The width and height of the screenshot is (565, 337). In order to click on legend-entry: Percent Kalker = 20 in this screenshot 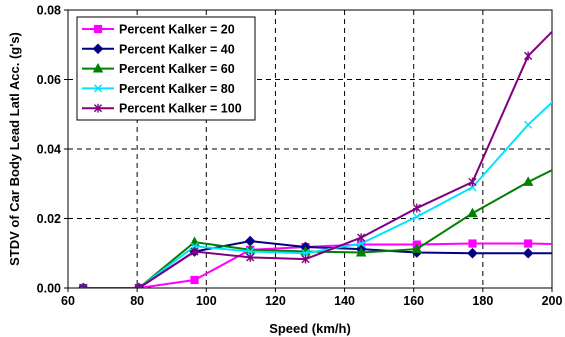, I will do `click(158, 30)`.